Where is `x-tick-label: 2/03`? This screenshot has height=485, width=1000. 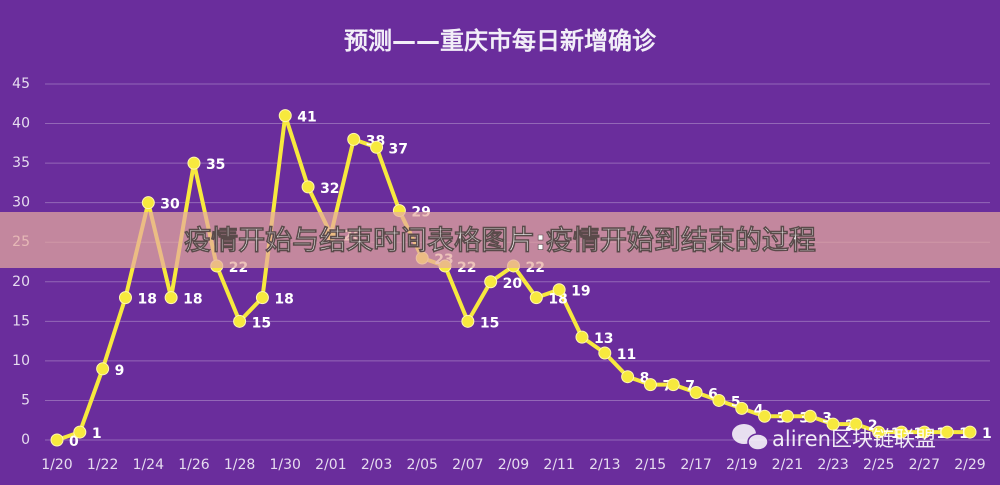 x-tick-label: 2/03 is located at coordinates (376, 465).